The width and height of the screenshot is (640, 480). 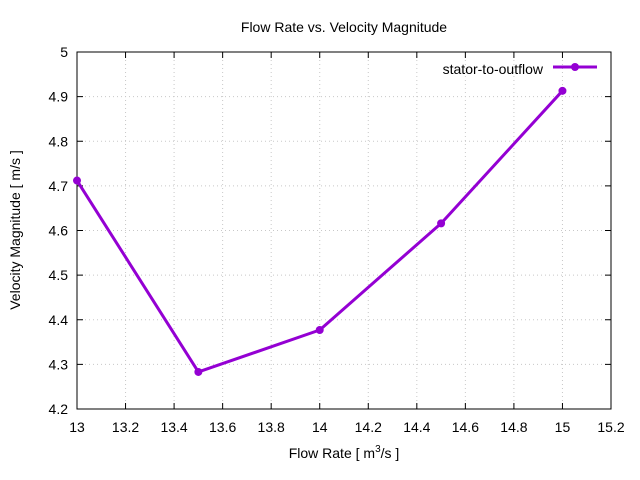 What do you see at coordinates (563, 427) in the screenshot?
I see `x-tick-label: 15` at bounding box center [563, 427].